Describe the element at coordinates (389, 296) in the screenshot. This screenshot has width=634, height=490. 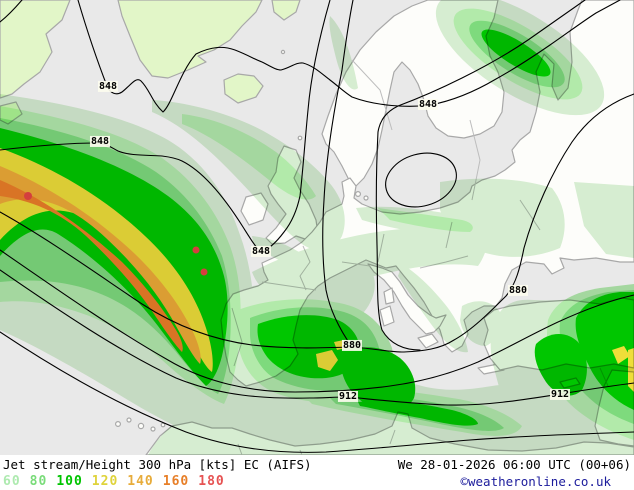
I see `island-corsica` at that location.